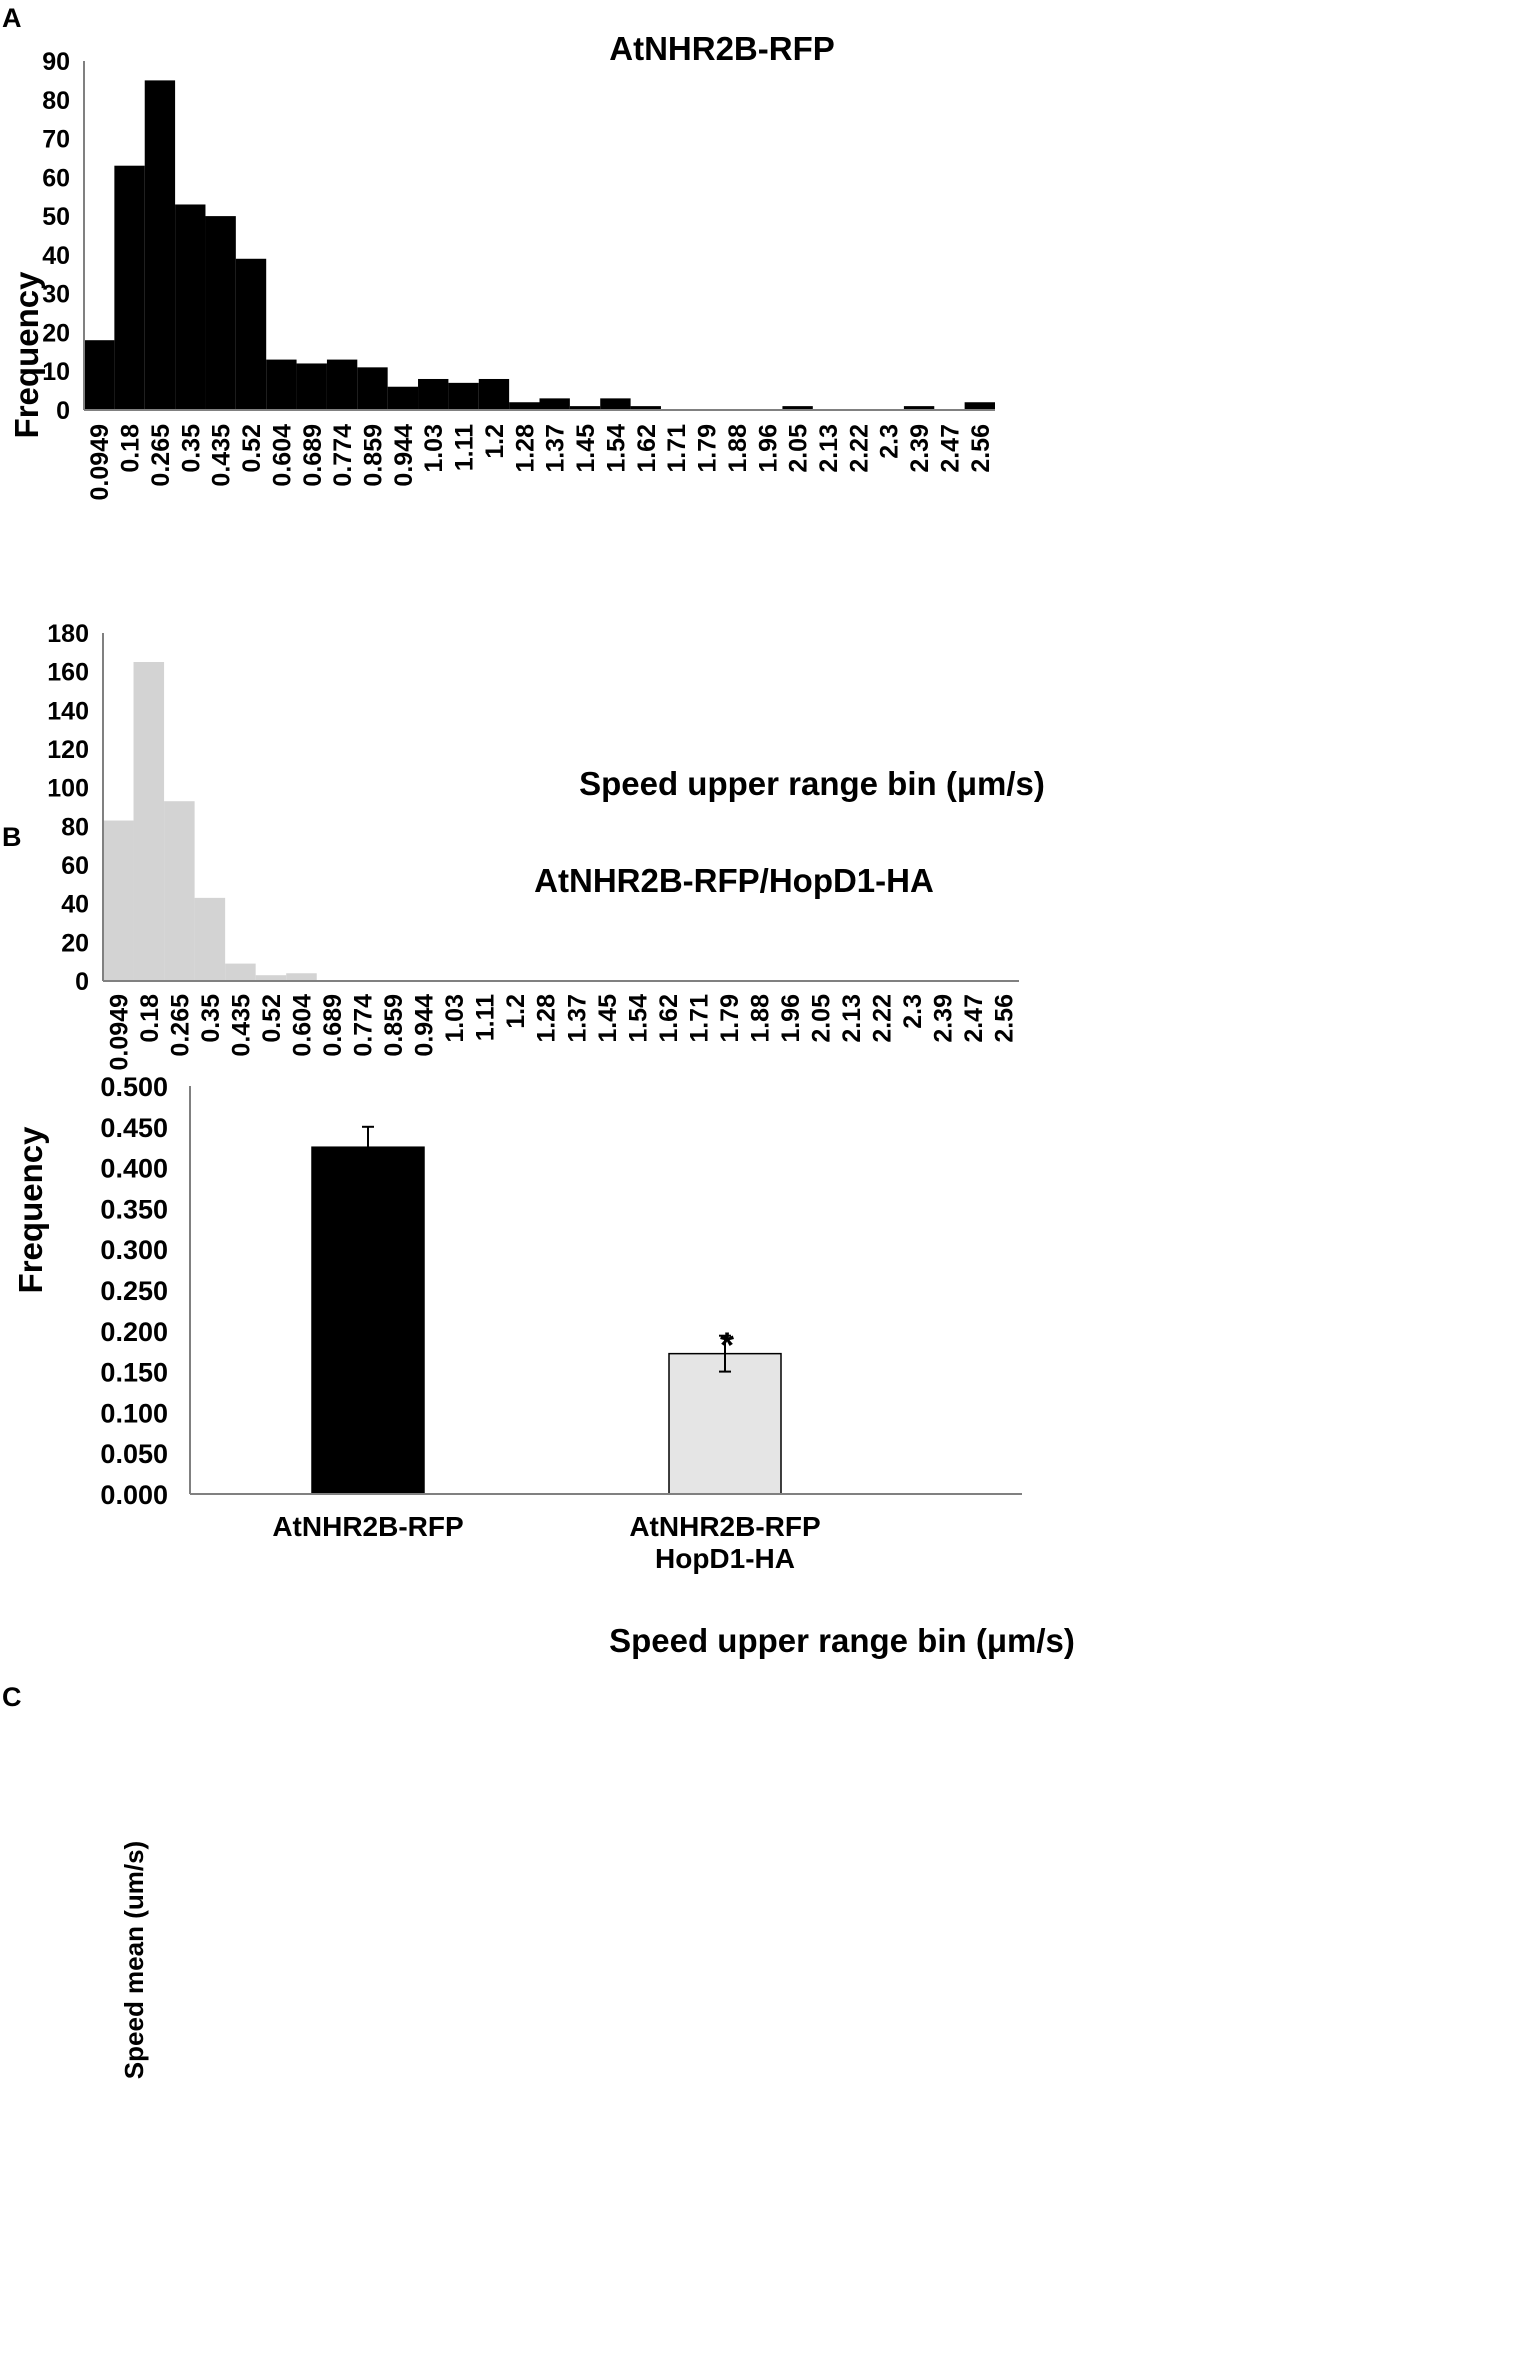  I want to click on panel-b-xtick-label: 2.56, so click(1005, 1018).